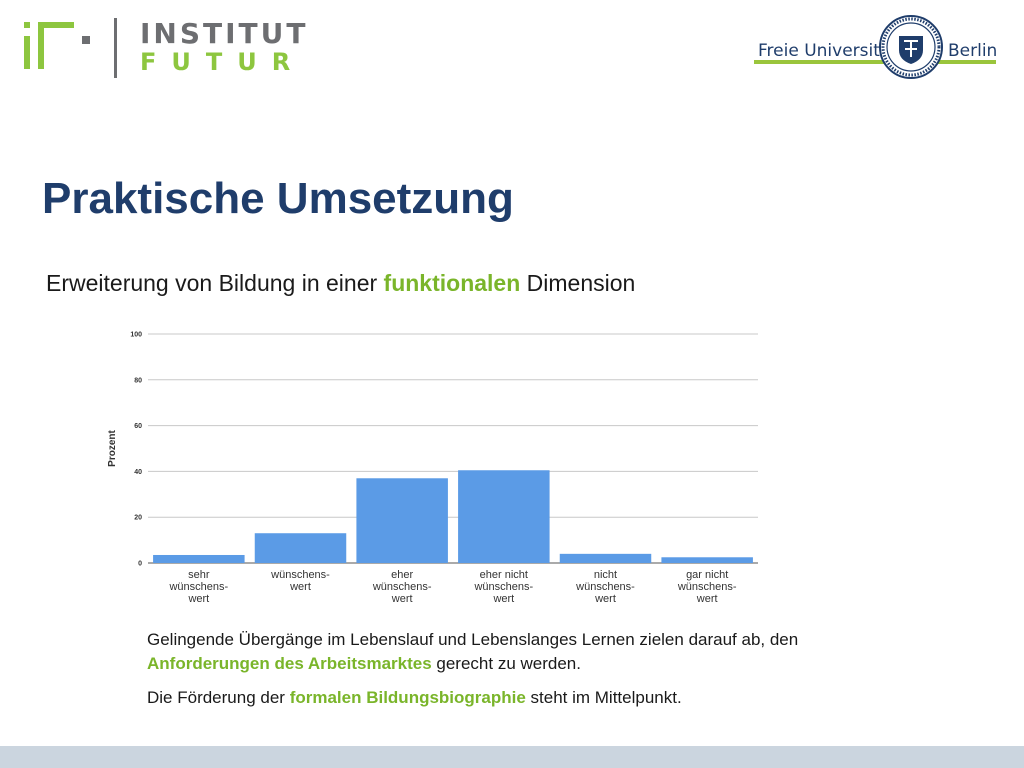  Describe the element at coordinates (136, 335) in the screenshot. I see `y-tick-label: 100` at that location.